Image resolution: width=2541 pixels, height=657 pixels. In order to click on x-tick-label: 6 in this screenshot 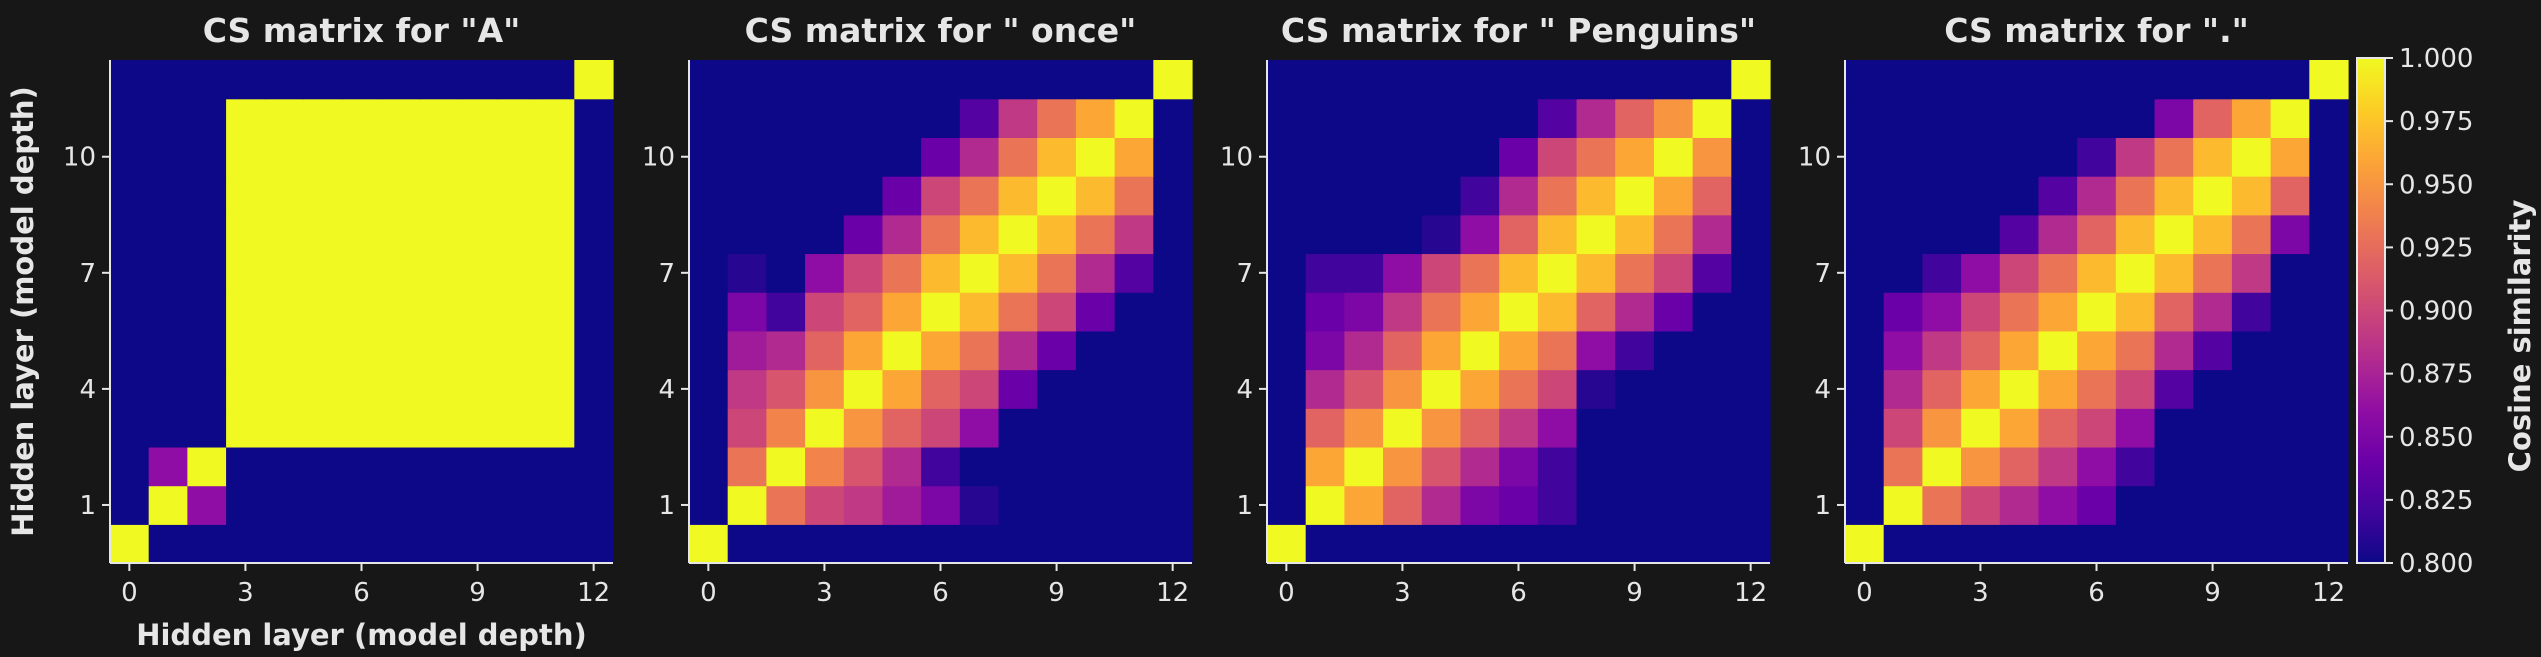, I will do `click(940, 593)`.